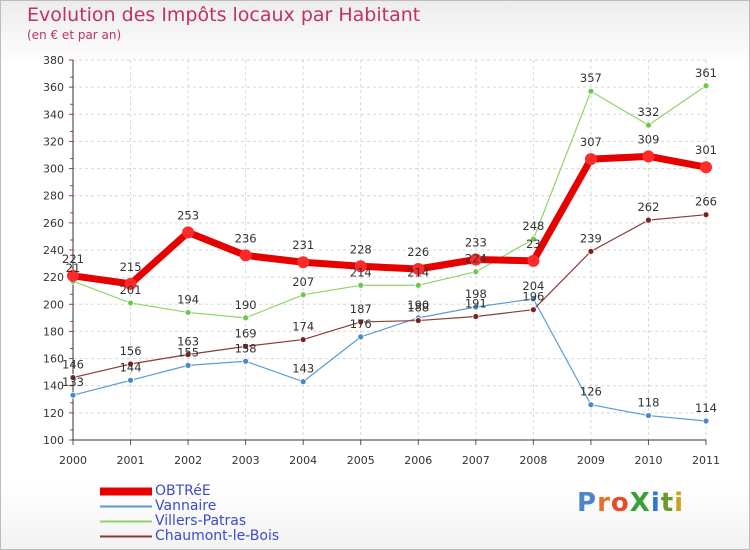 This screenshot has height=550, width=750. What do you see at coordinates (706, 150) in the screenshot?
I see `data-label: 301` at bounding box center [706, 150].